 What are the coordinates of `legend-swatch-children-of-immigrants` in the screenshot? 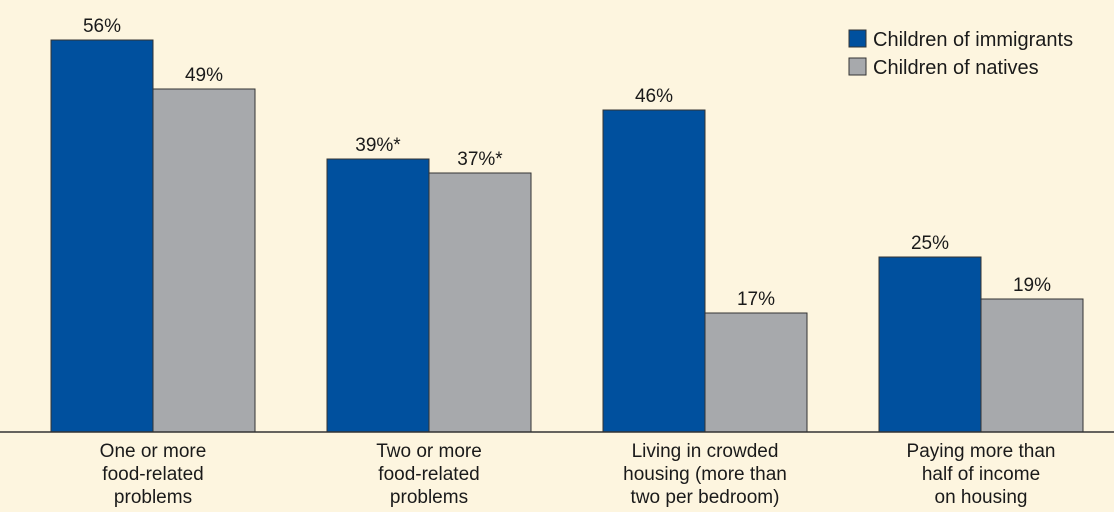 It's located at (857, 38).